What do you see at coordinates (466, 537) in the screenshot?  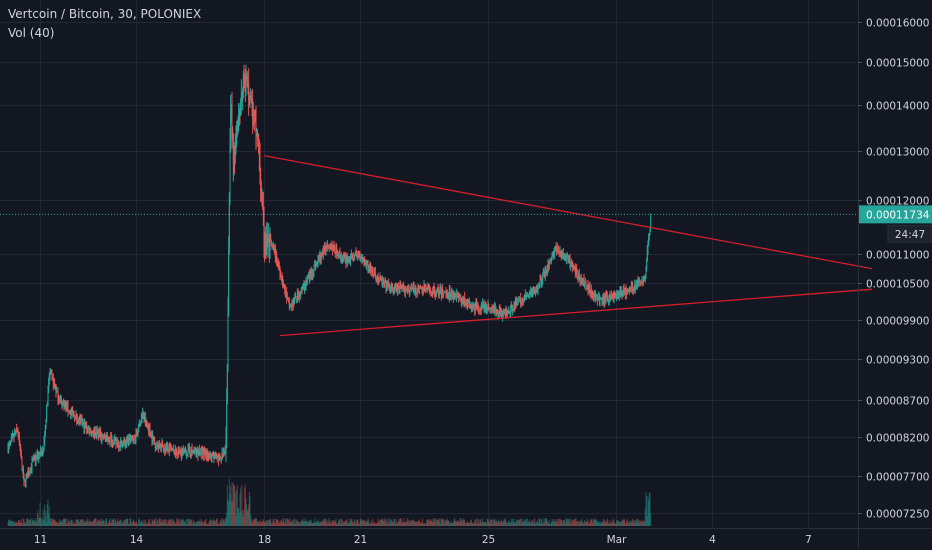 I see `time-axis: 11 14 18 21 25 Mar 4 7` at bounding box center [466, 537].